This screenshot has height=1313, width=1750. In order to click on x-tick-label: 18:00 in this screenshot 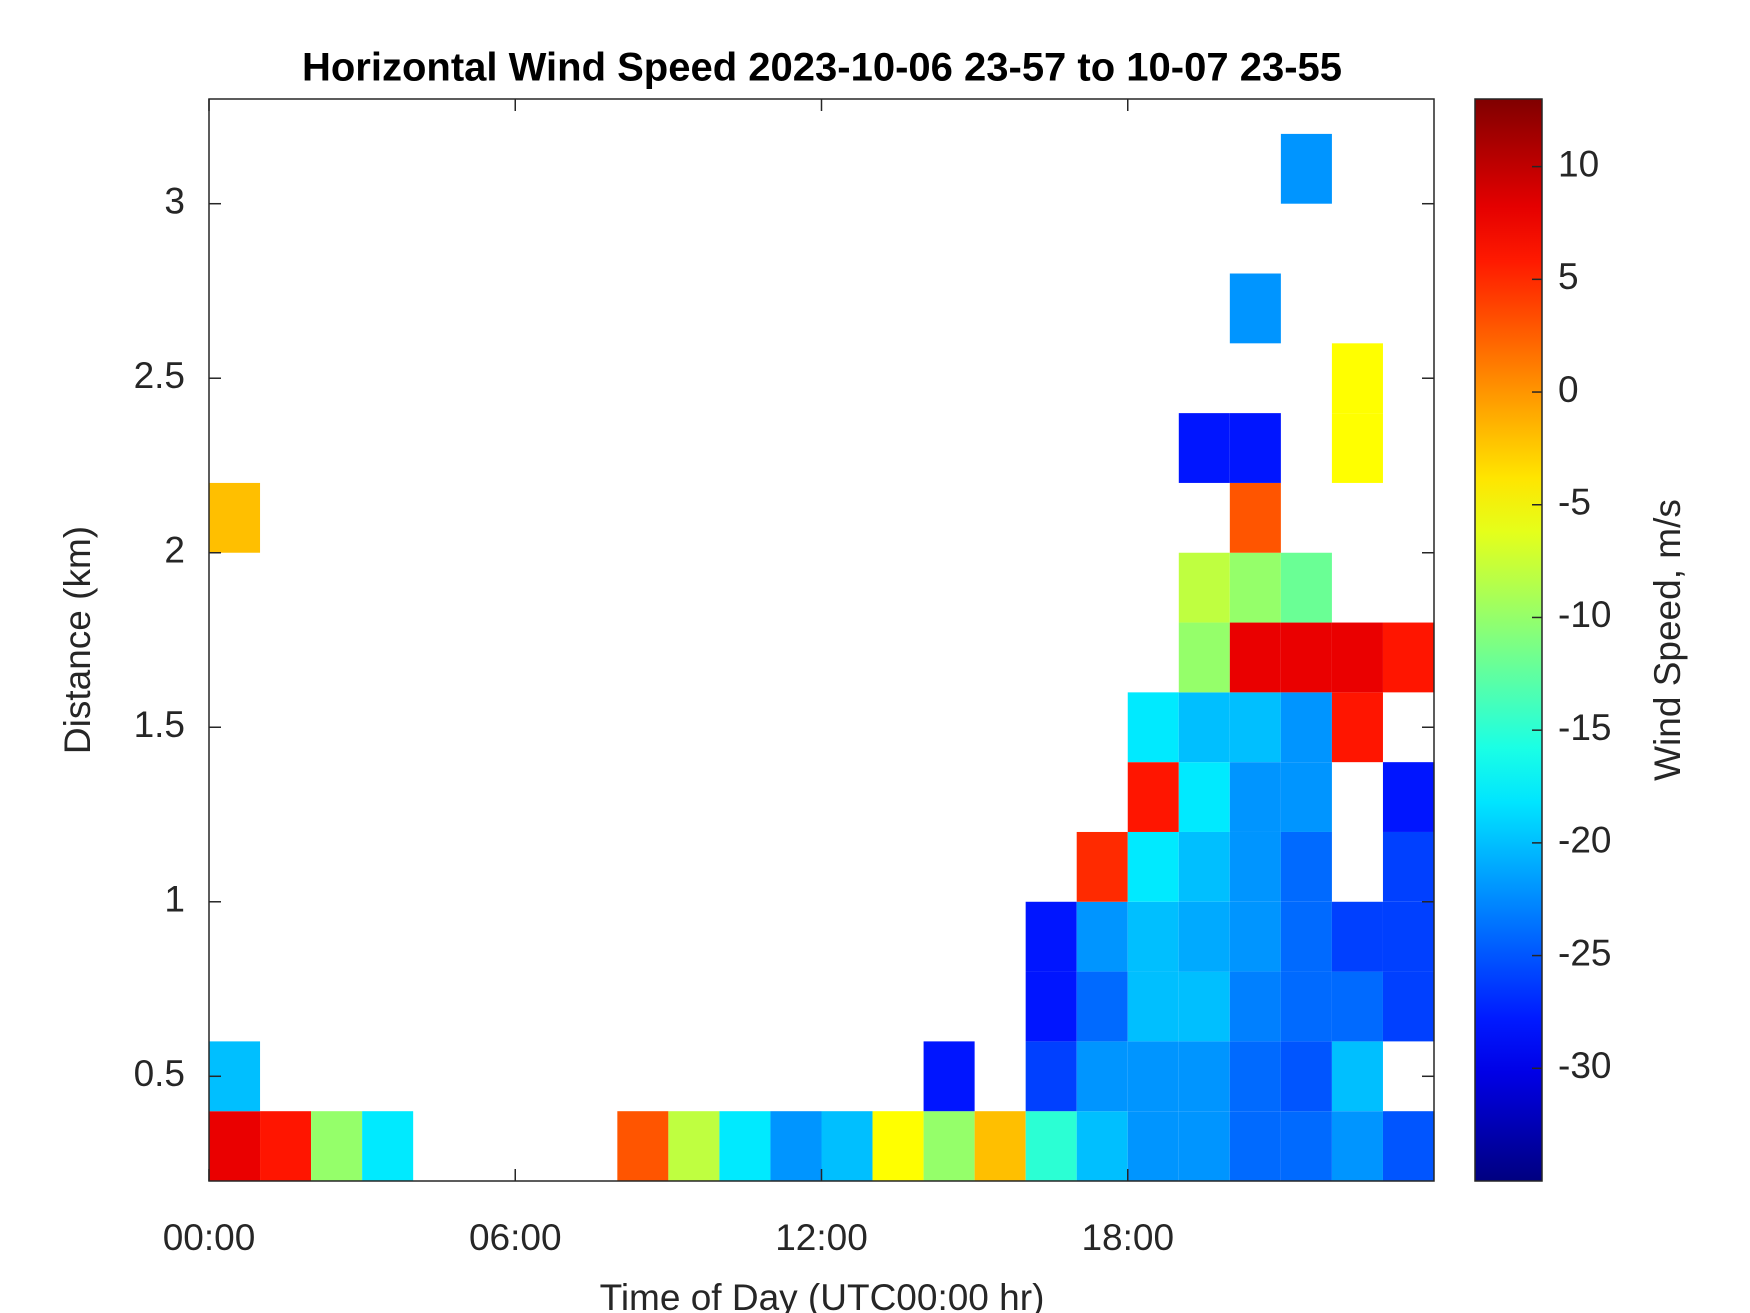, I will do `click(1127, 1237)`.